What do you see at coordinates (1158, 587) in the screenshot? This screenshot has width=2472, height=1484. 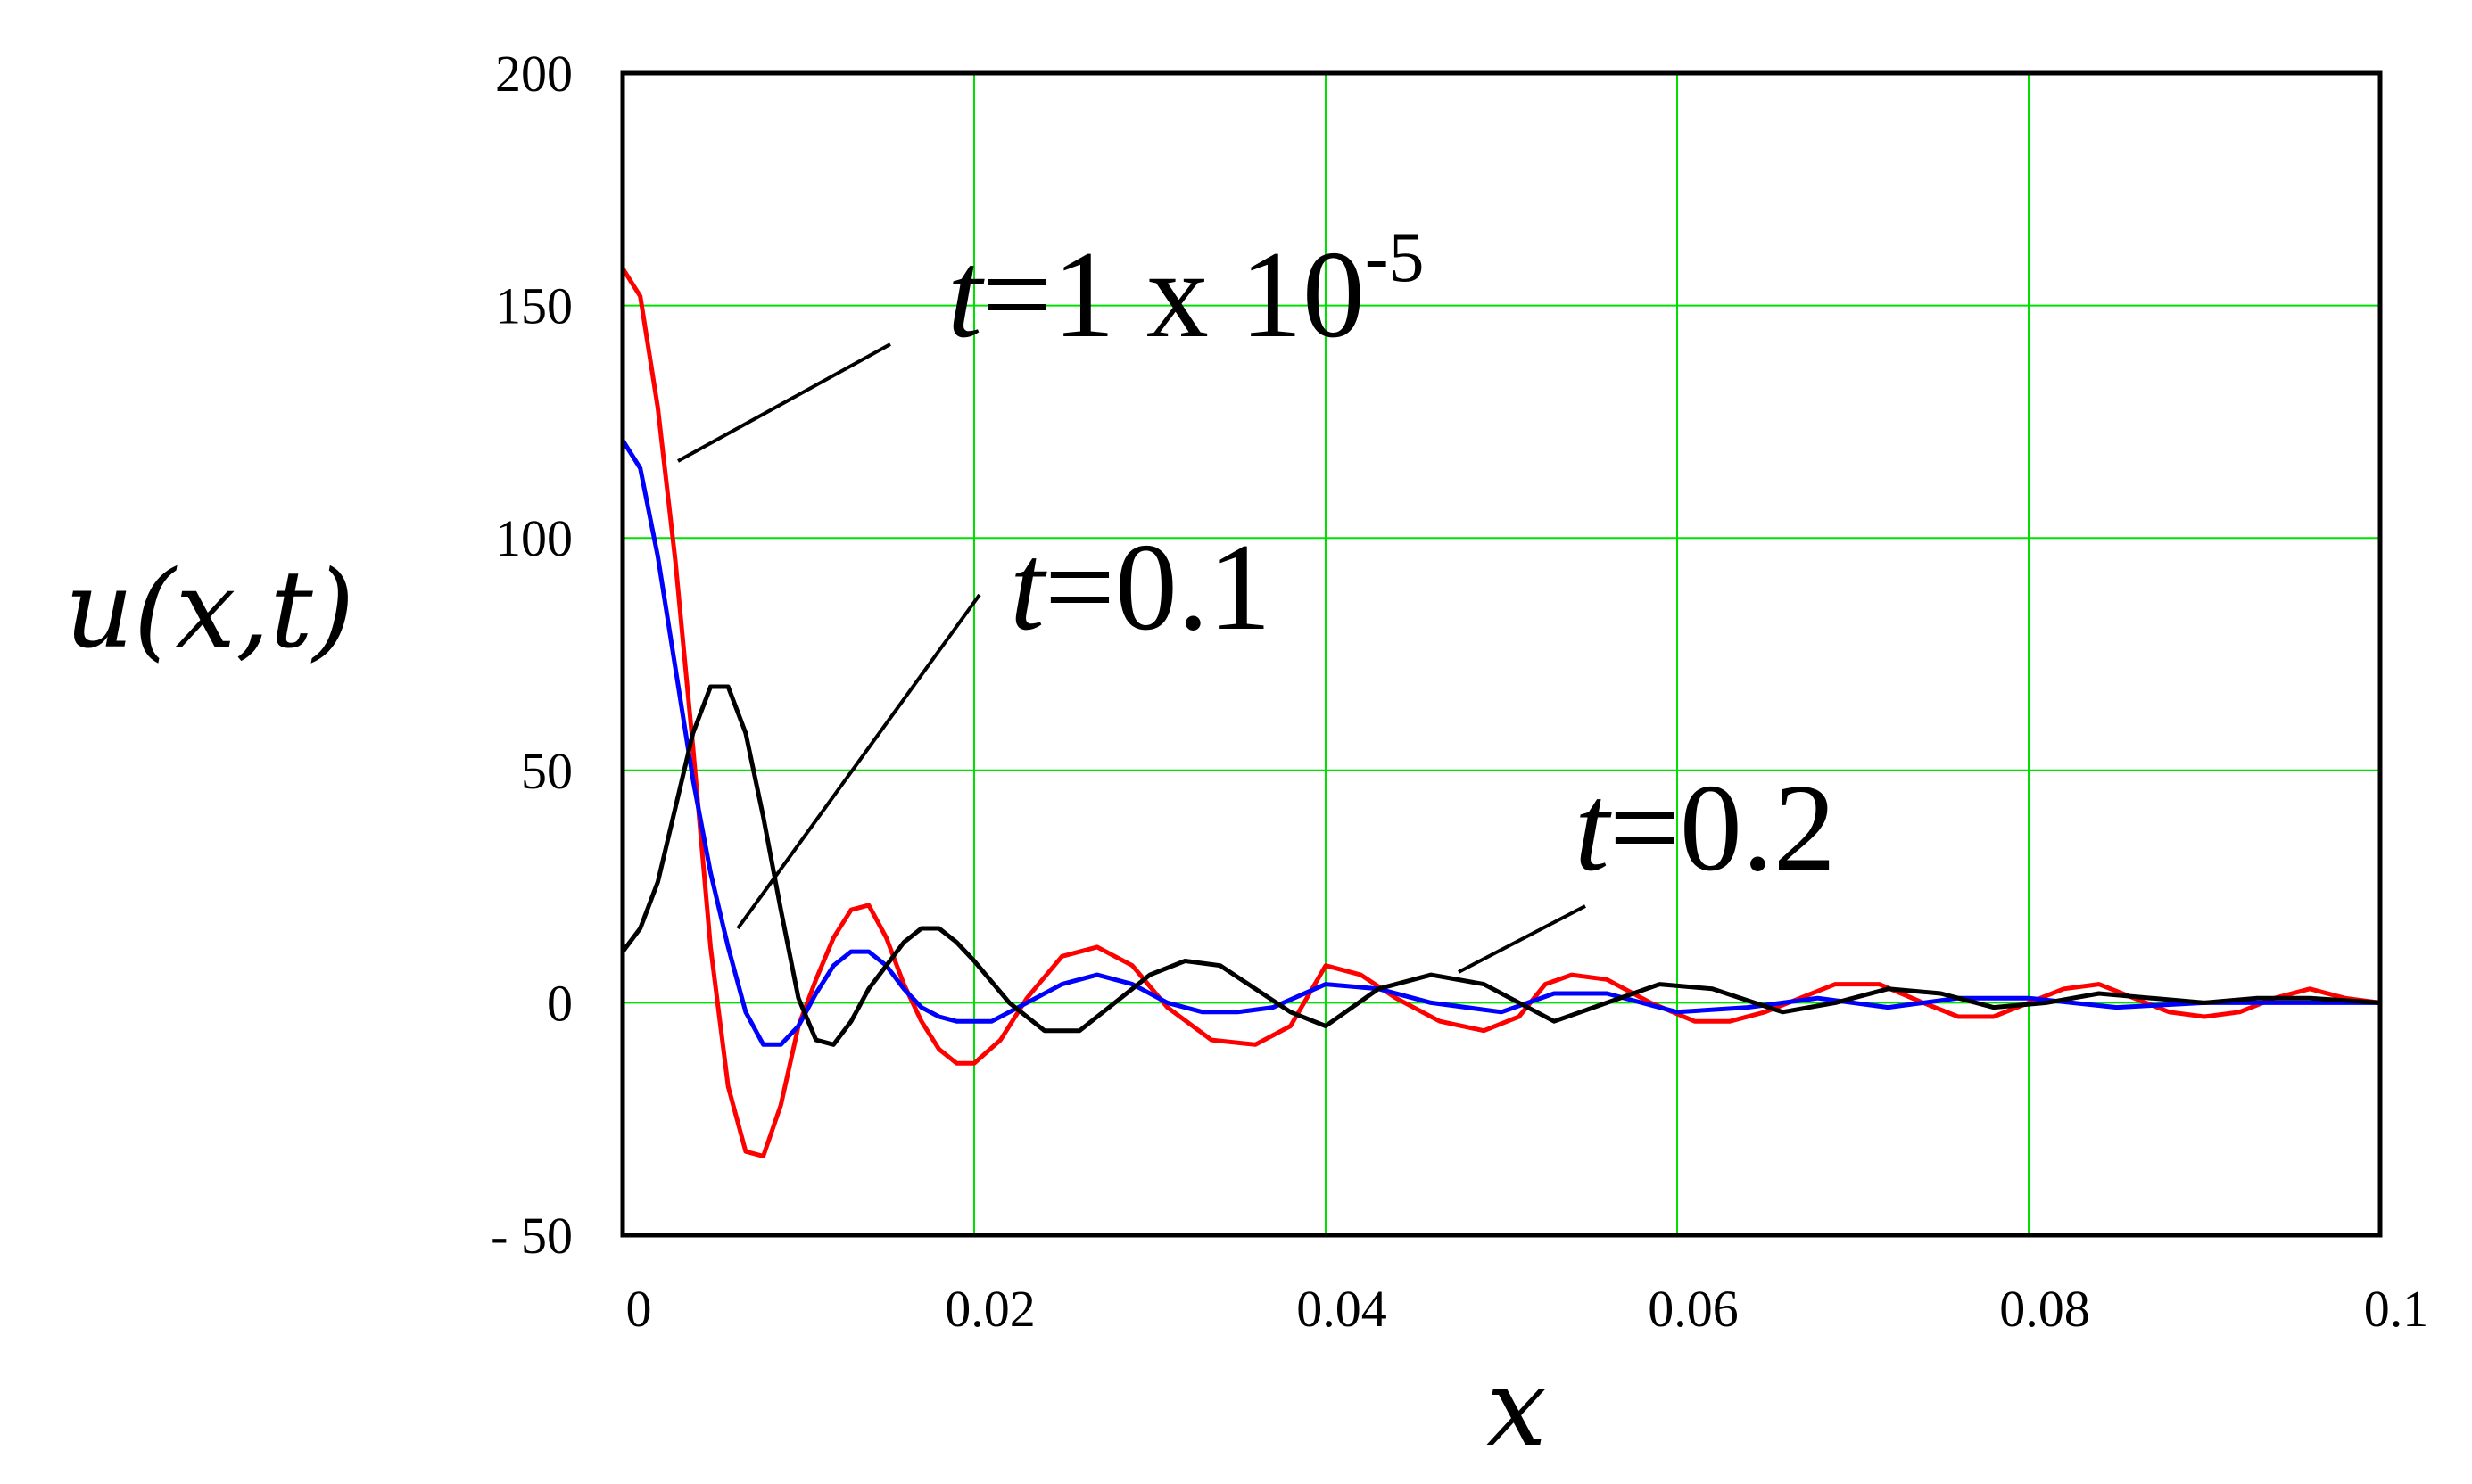 I see `annotation-value: =0.1` at bounding box center [1158, 587].